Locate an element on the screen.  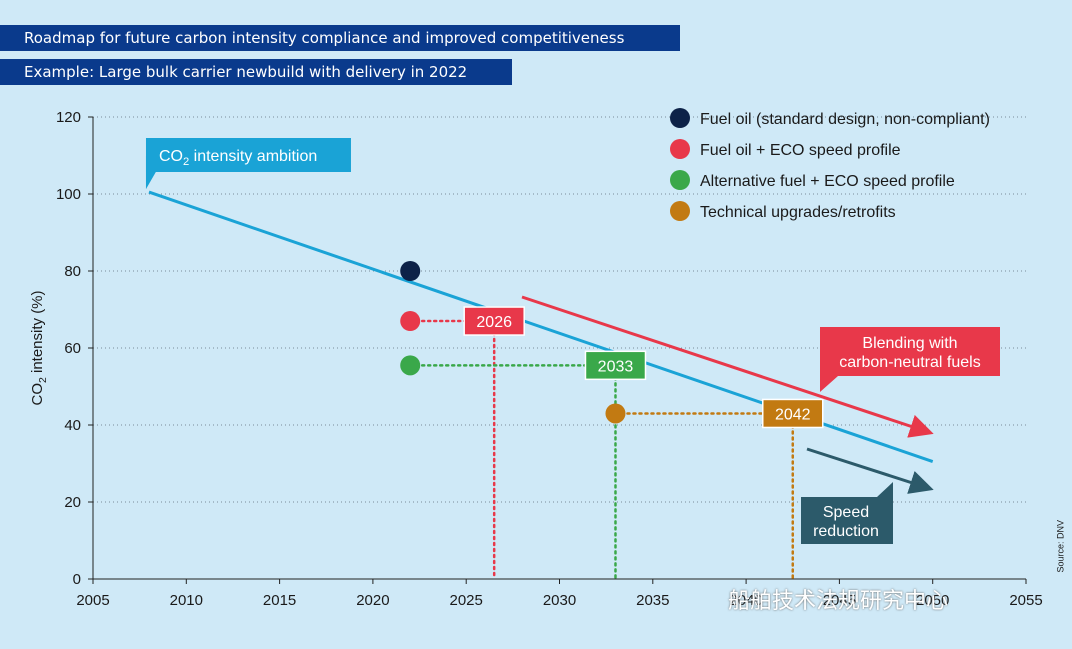
x-tick-label: 2050 is located at coordinates (932, 600).